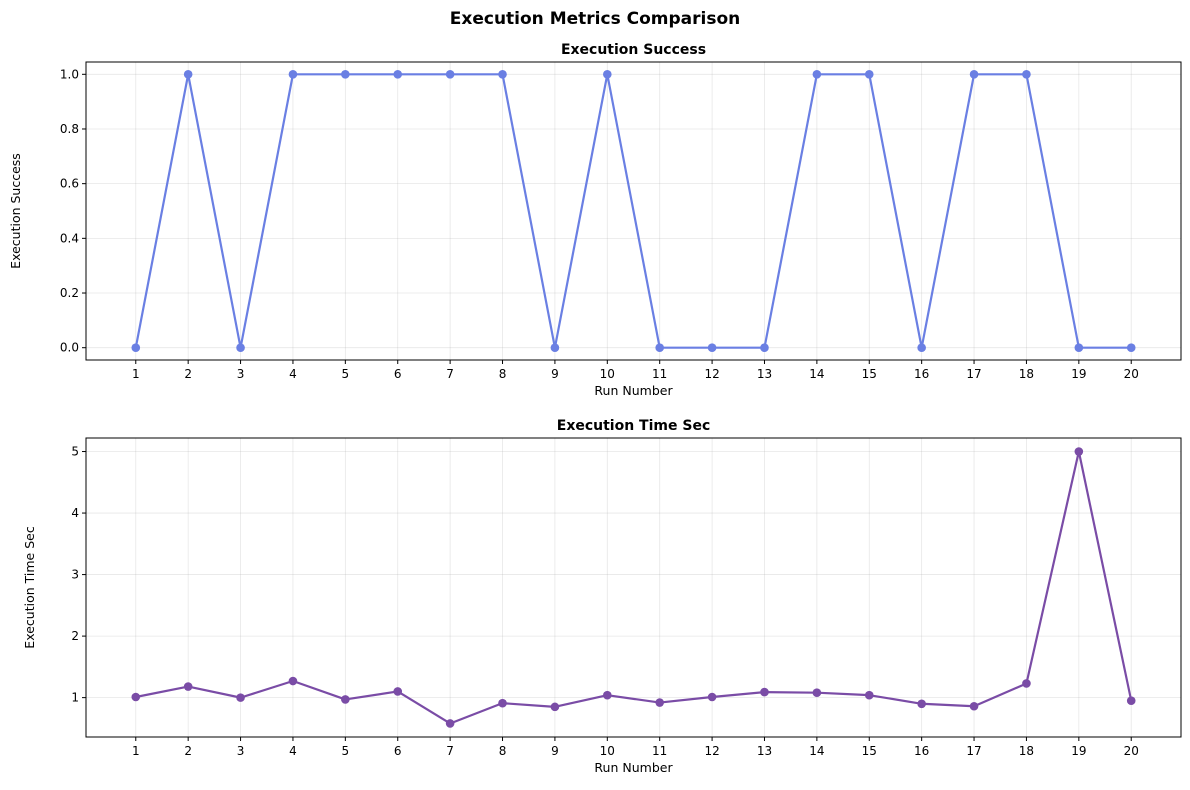 The height and width of the screenshot is (790, 1190). Describe the element at coordinates (69, 238) in the screenshot. I see `y-tick-label: 0.4` at that location.